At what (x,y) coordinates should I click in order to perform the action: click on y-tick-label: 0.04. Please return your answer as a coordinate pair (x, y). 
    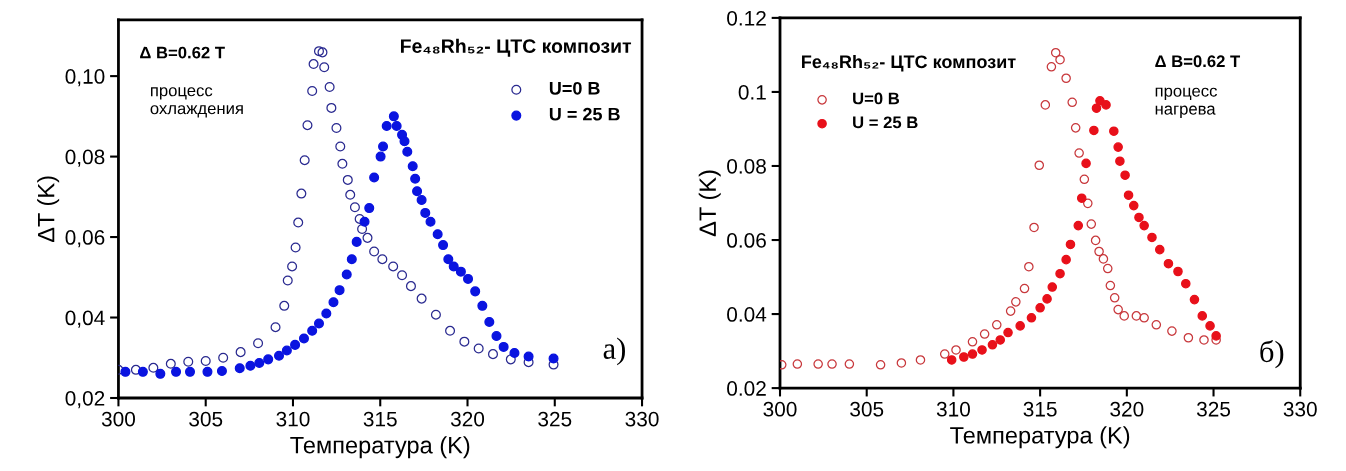
    Looking at the image, I should click on (747, 314).